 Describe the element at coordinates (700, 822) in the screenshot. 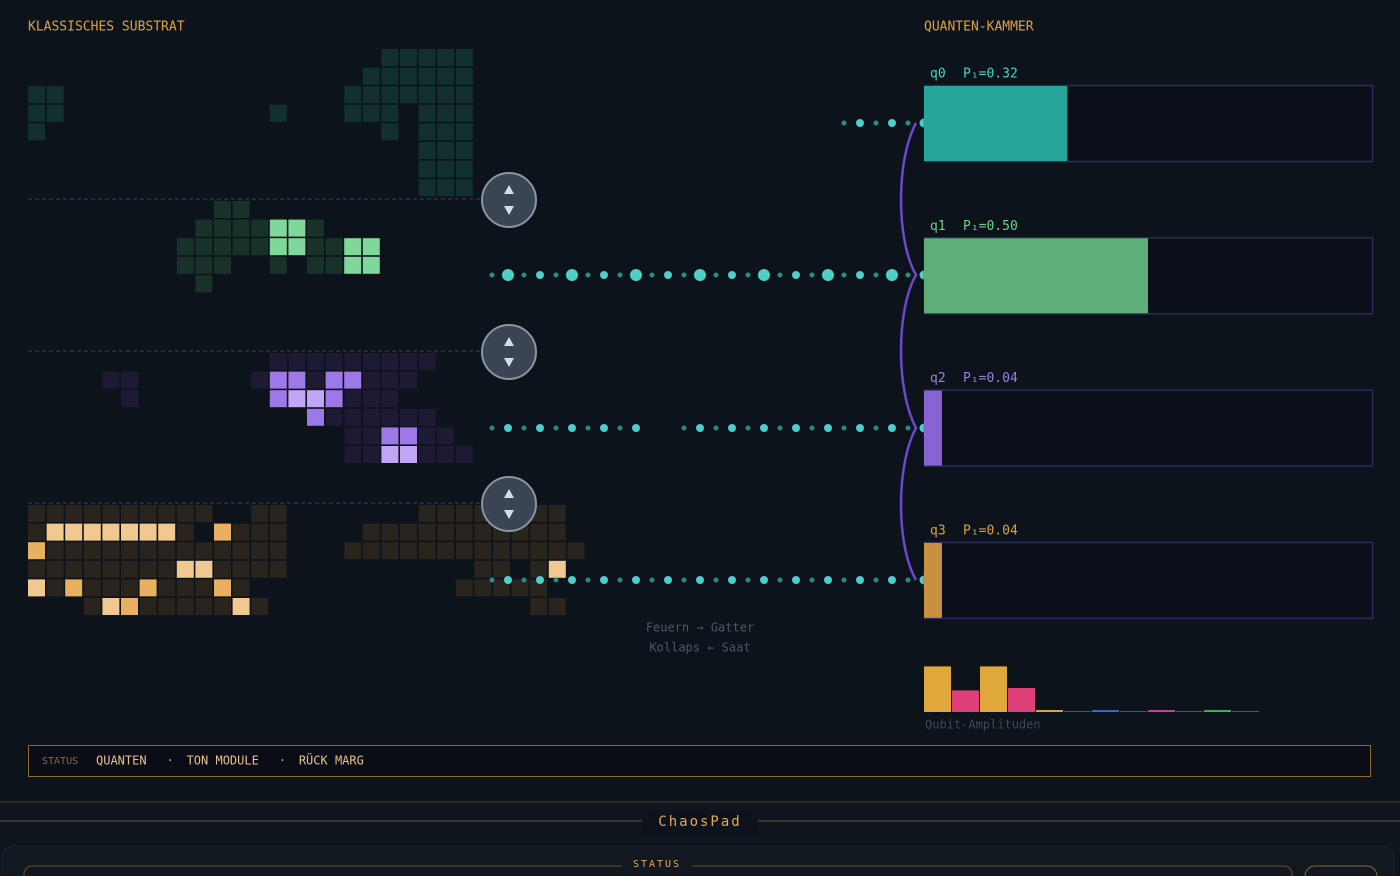

I see `footer-tab` at that location.